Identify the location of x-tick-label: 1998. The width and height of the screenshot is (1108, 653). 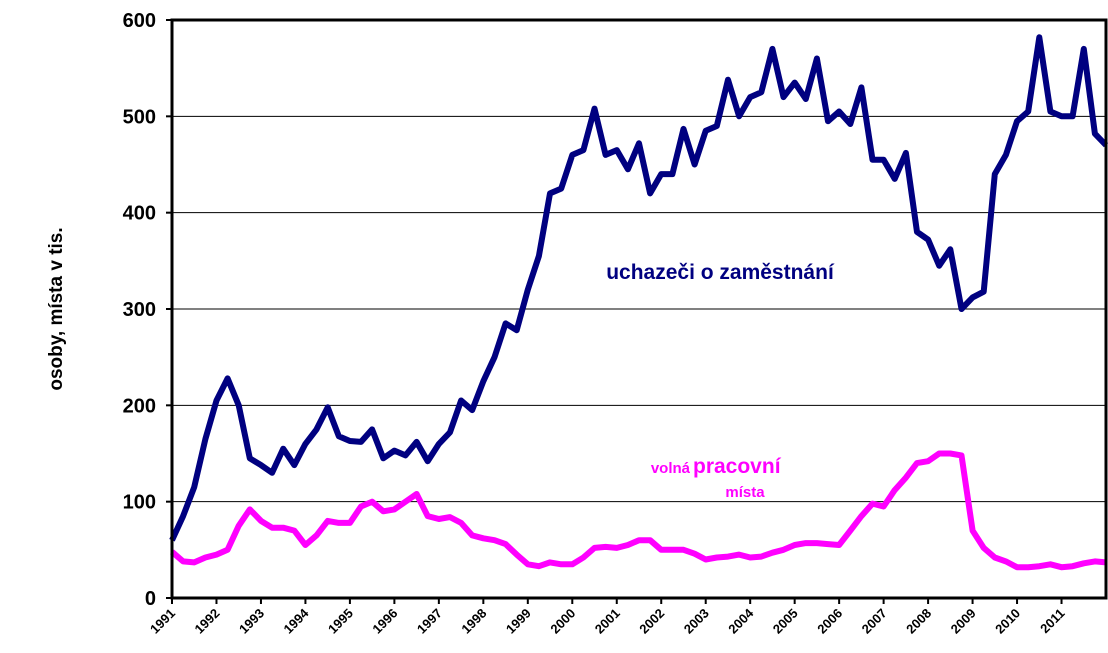
(473, 621).